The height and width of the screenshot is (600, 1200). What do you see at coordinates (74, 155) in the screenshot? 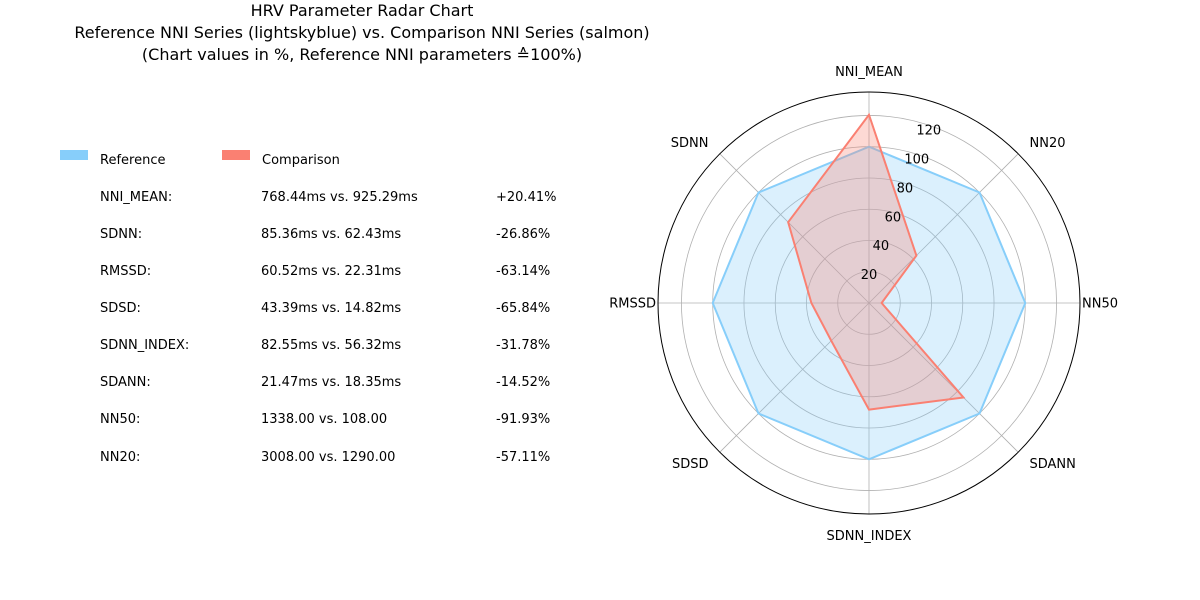
I see `legend-swatch-reference` at bounding box center [74, 155].